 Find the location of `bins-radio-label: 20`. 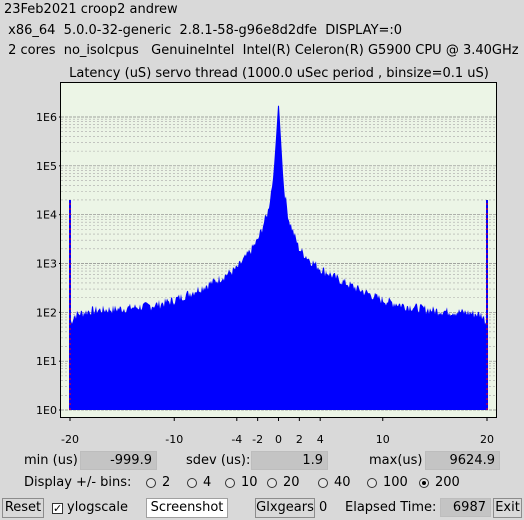

bins-radio-label: 20 is located at coordinates (291, 482).